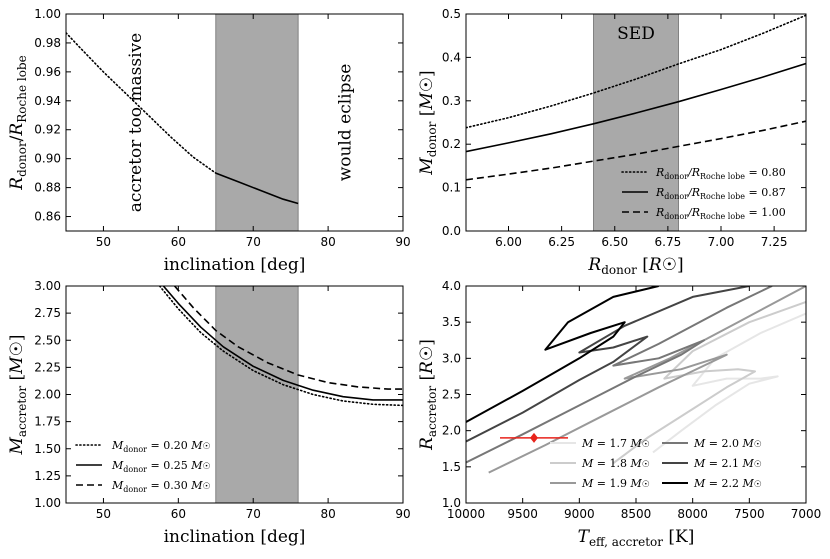 The width and height of the screenshot is (830, 559). What do you see at coordinates (161, 486) in the screenshot?
I see `legend-label-3: Mdonor = 0.30 M☉` at bounding box center [161, 486].